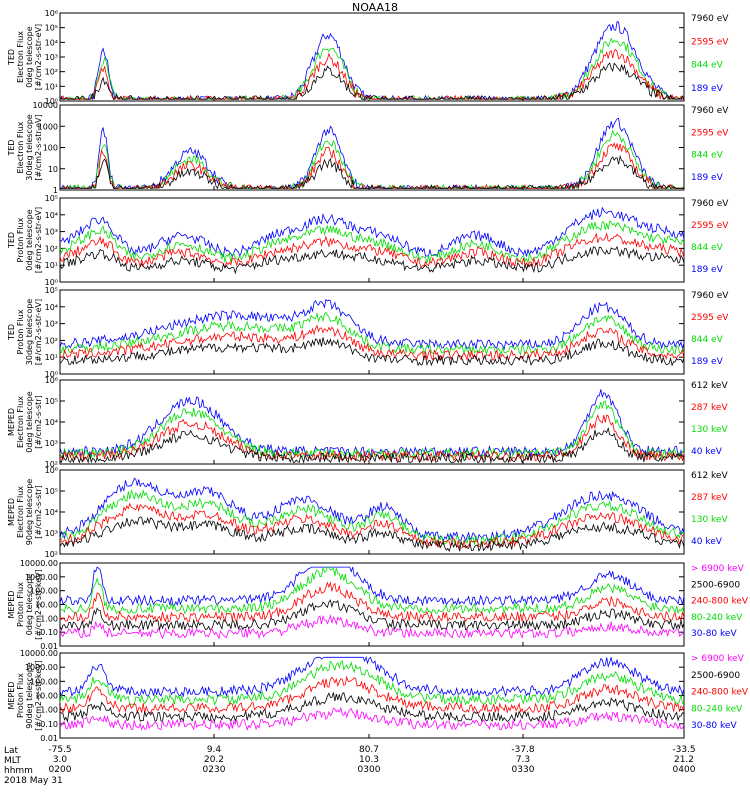  Describe the element at coordinates (49, 724) in the screenshot. I see `y-tick-label: 0.10` at that location.